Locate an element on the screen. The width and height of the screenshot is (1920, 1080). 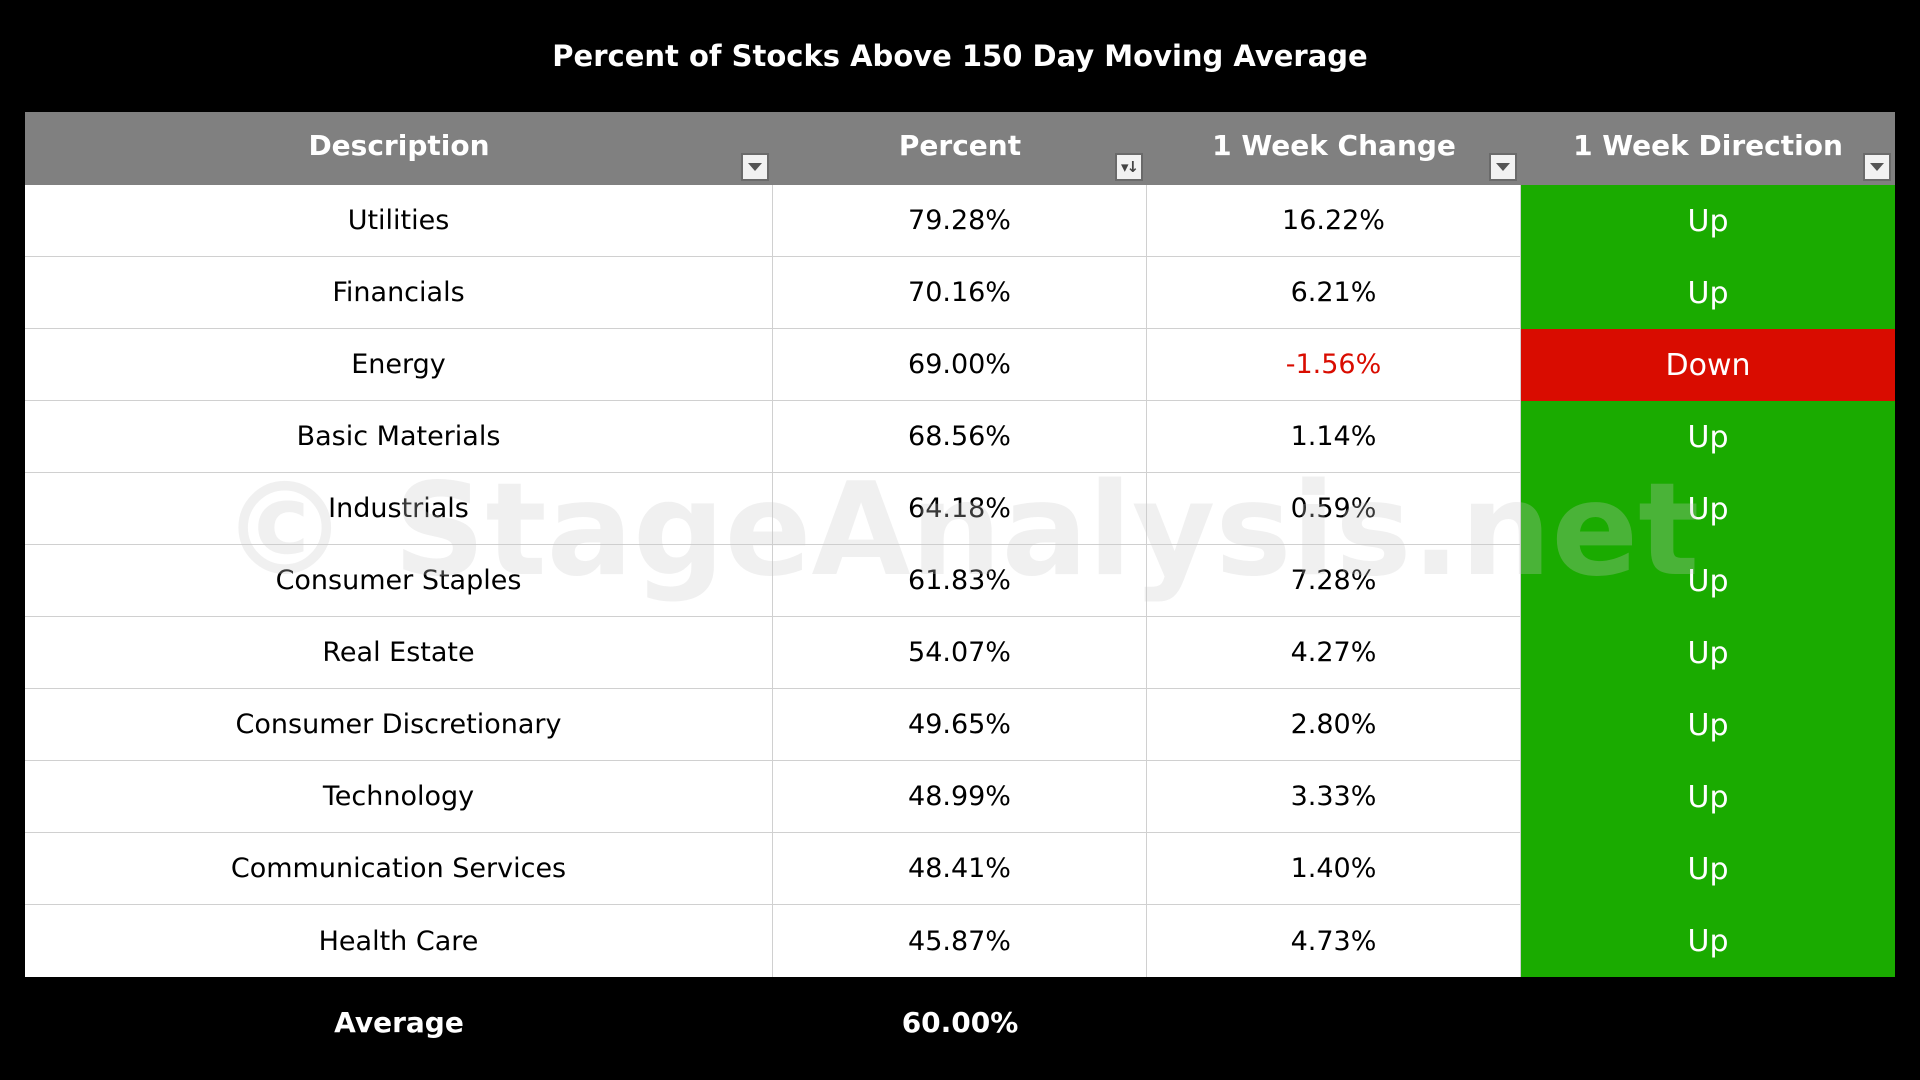
header-week-change-label: 1 Week Change is located at coordinates (1334, 145).